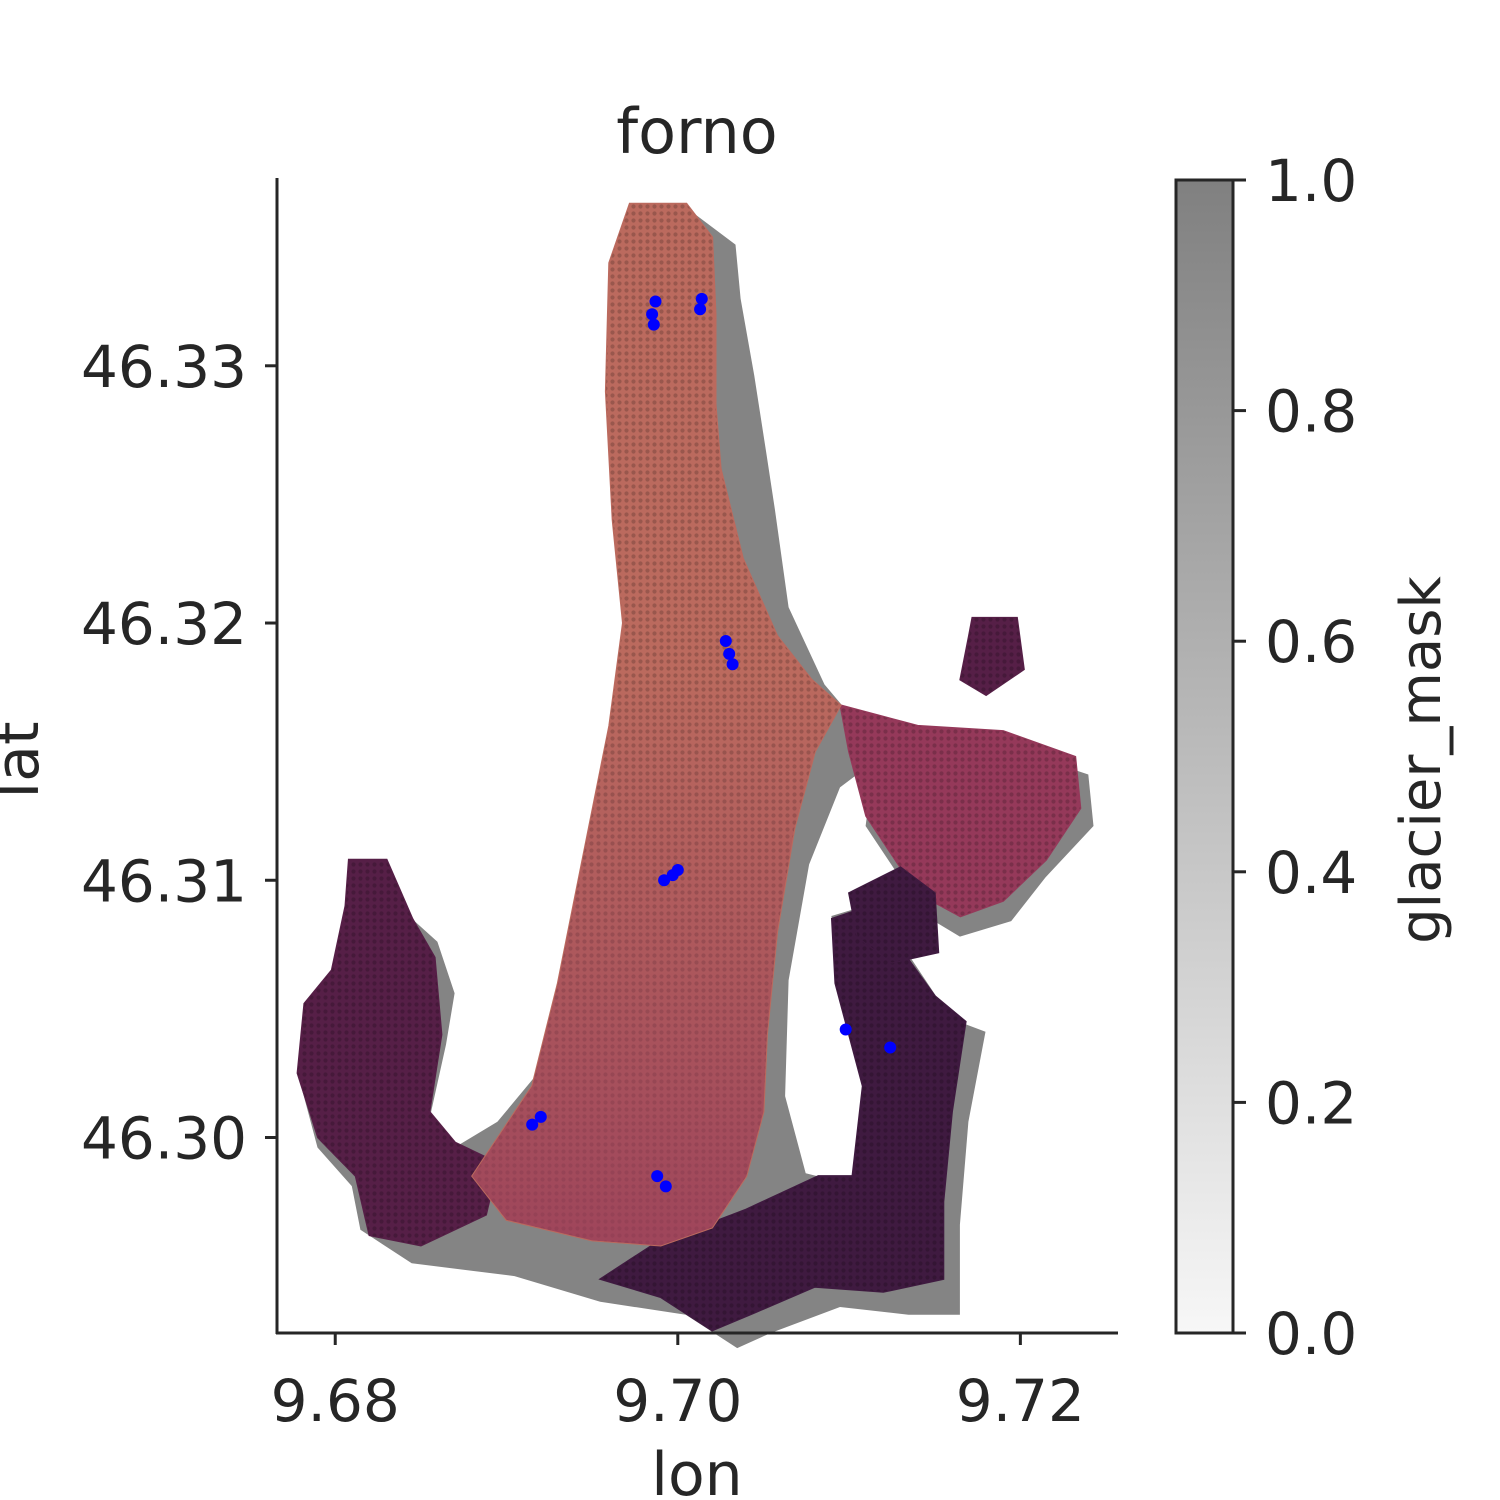 Image resolution: width=1500 pixels, height=1500 pixels. I want to click on x-tick-label: 9.68, so click(335, 1401).